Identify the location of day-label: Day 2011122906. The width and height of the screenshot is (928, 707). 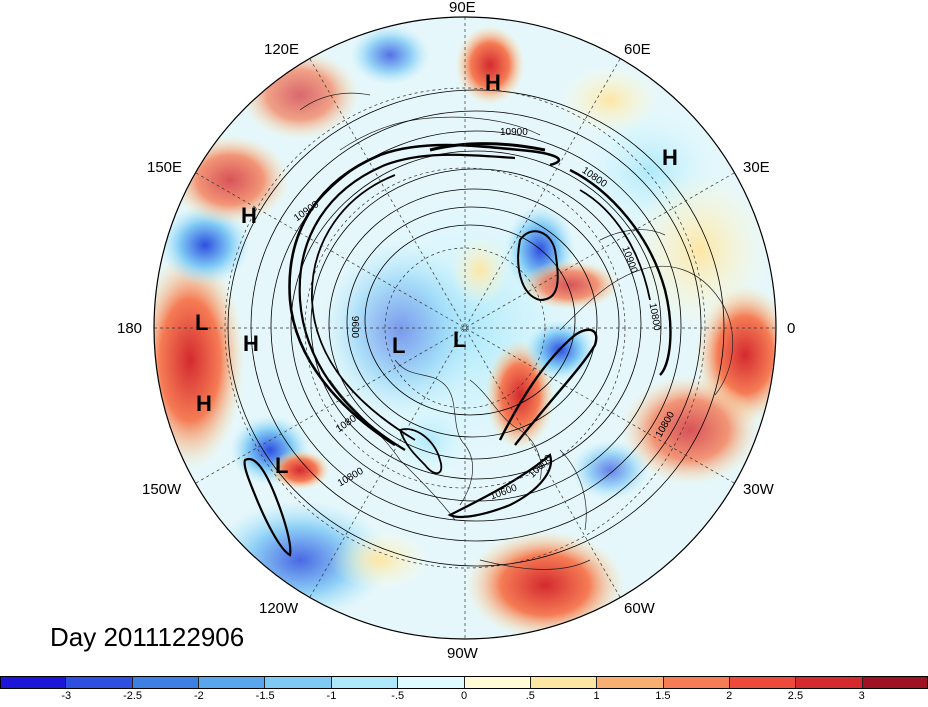
(147, 637).